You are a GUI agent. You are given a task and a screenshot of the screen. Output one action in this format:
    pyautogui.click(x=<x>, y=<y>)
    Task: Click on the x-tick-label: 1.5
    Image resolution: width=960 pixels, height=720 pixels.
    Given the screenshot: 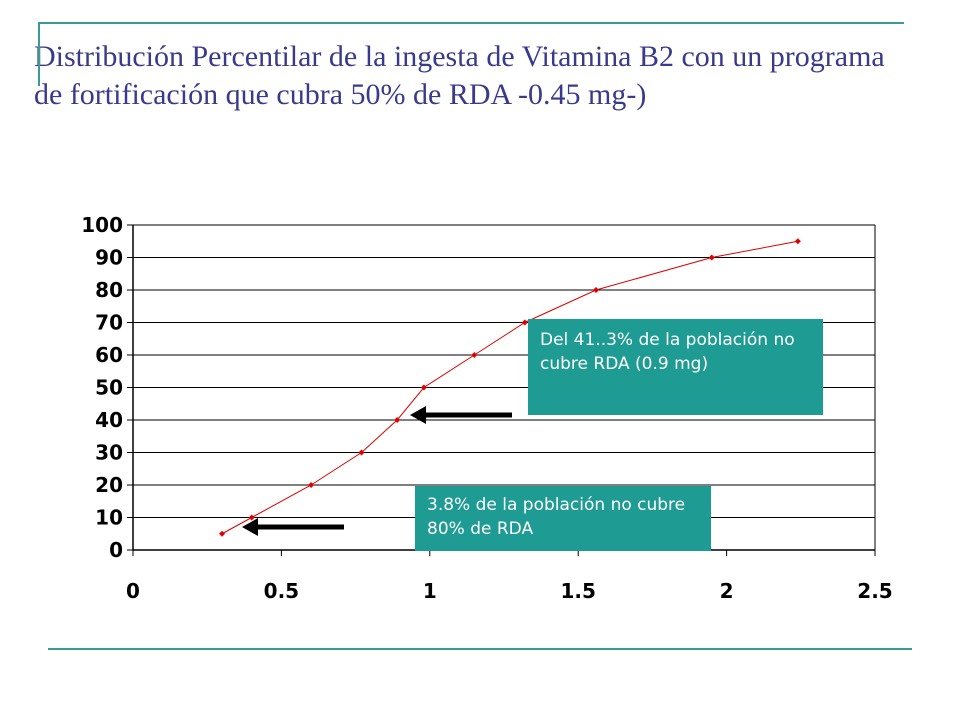 What is the action you would take?
    pyautogui.click(x=577, y=591)
    